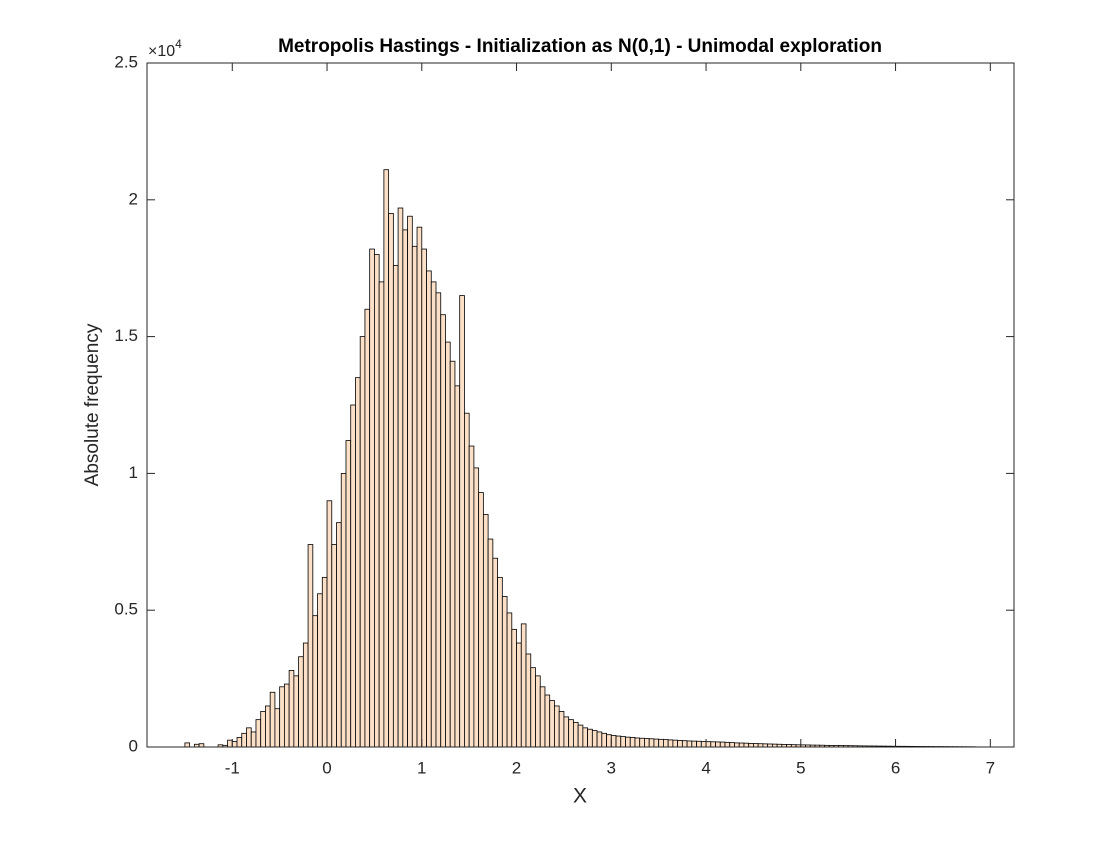 Image resolution: width=1120 pixels, height=845 pixels. What do you see at coordinates (126, 61) in the screenshot?
I see `y-tick-label: 2.5` at bounding box center [126, 61].